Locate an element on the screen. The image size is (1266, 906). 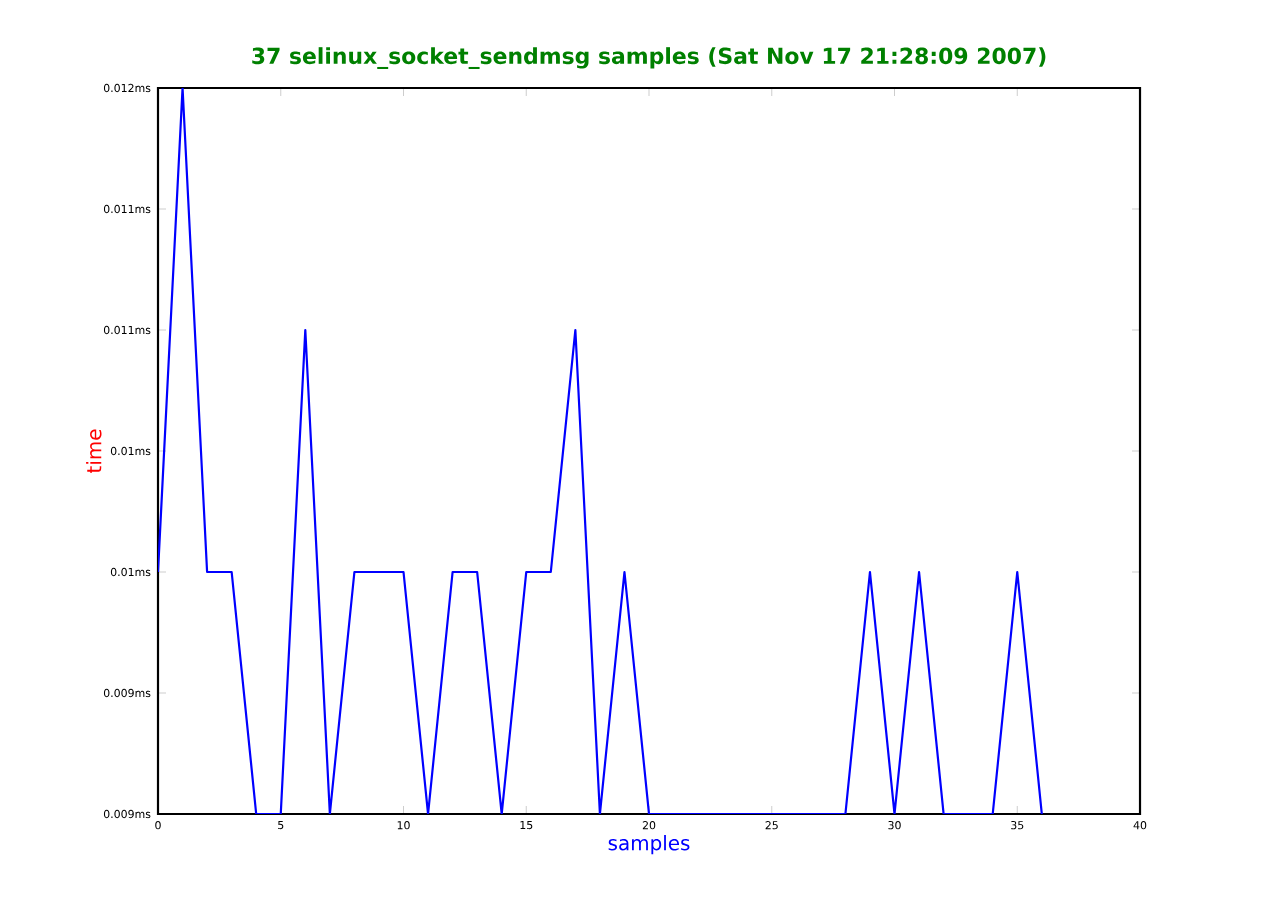
chart-title: 37 selinux_socket_sendmsg samples (Sat Nov 17 21:28:09 2007) is located at coordinates (649, 58).